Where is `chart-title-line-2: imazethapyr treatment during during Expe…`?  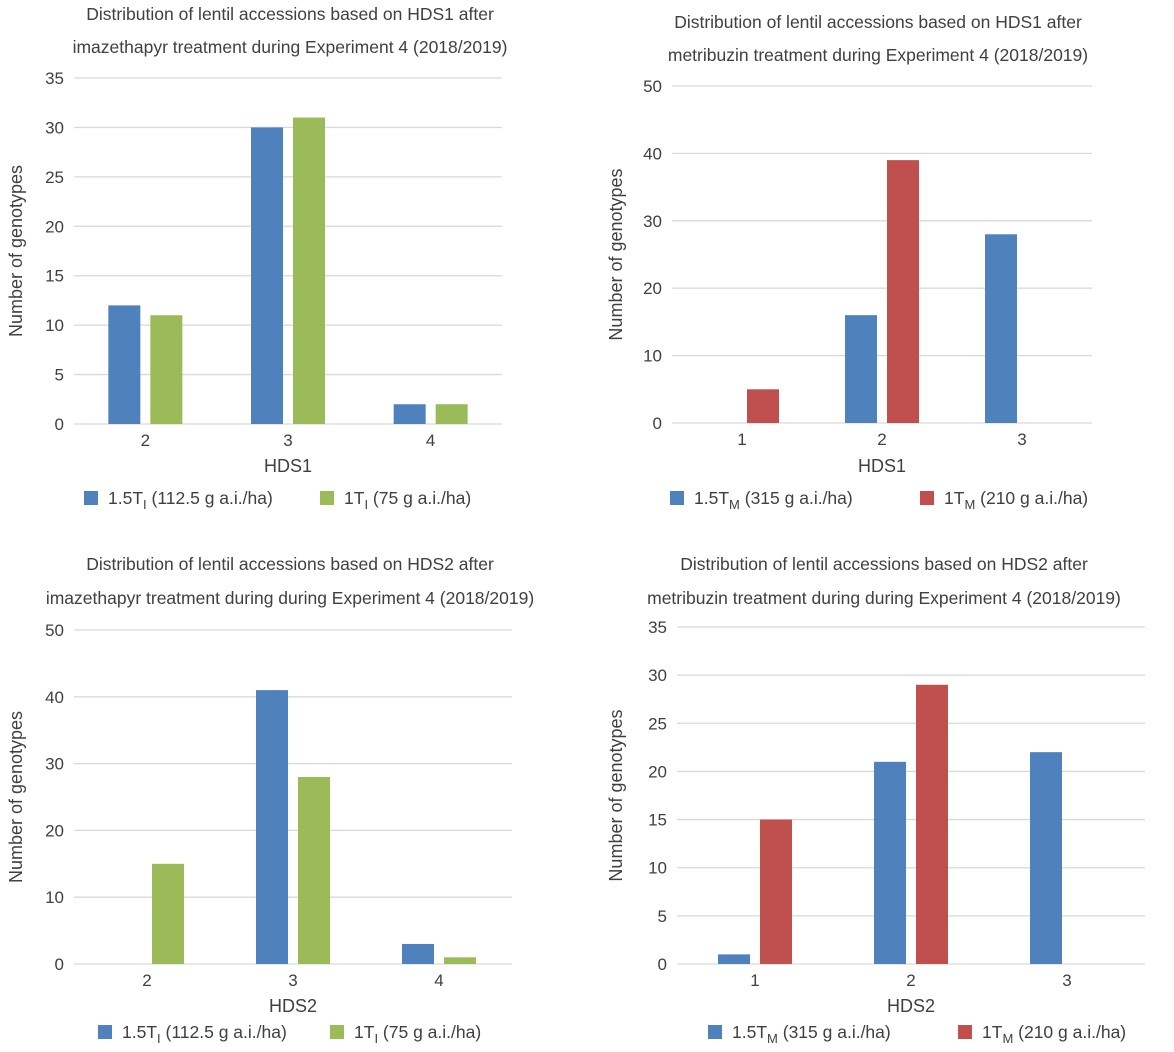 chart-title-line-2: imazethapyr treatment during during Expe… is located at coordinates (290, 598).